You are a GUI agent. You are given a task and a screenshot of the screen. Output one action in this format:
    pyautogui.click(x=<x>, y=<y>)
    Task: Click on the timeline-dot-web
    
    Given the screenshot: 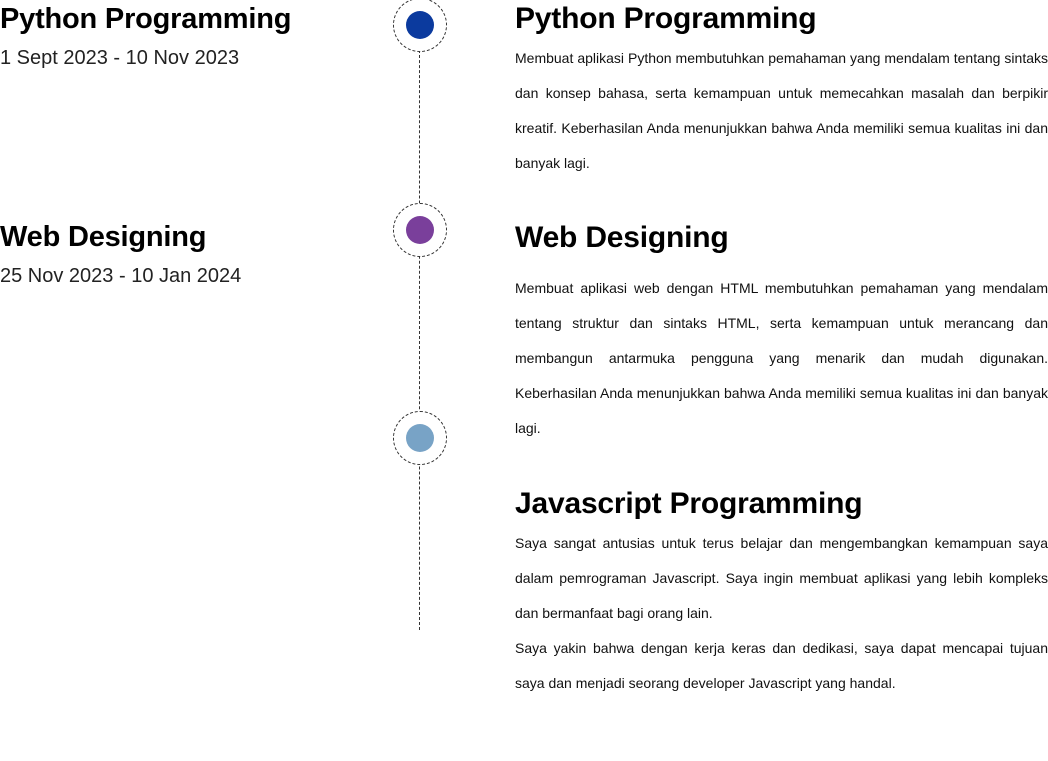 What is the action you would take?
    pyautogui.click(x=420, y=230)
    